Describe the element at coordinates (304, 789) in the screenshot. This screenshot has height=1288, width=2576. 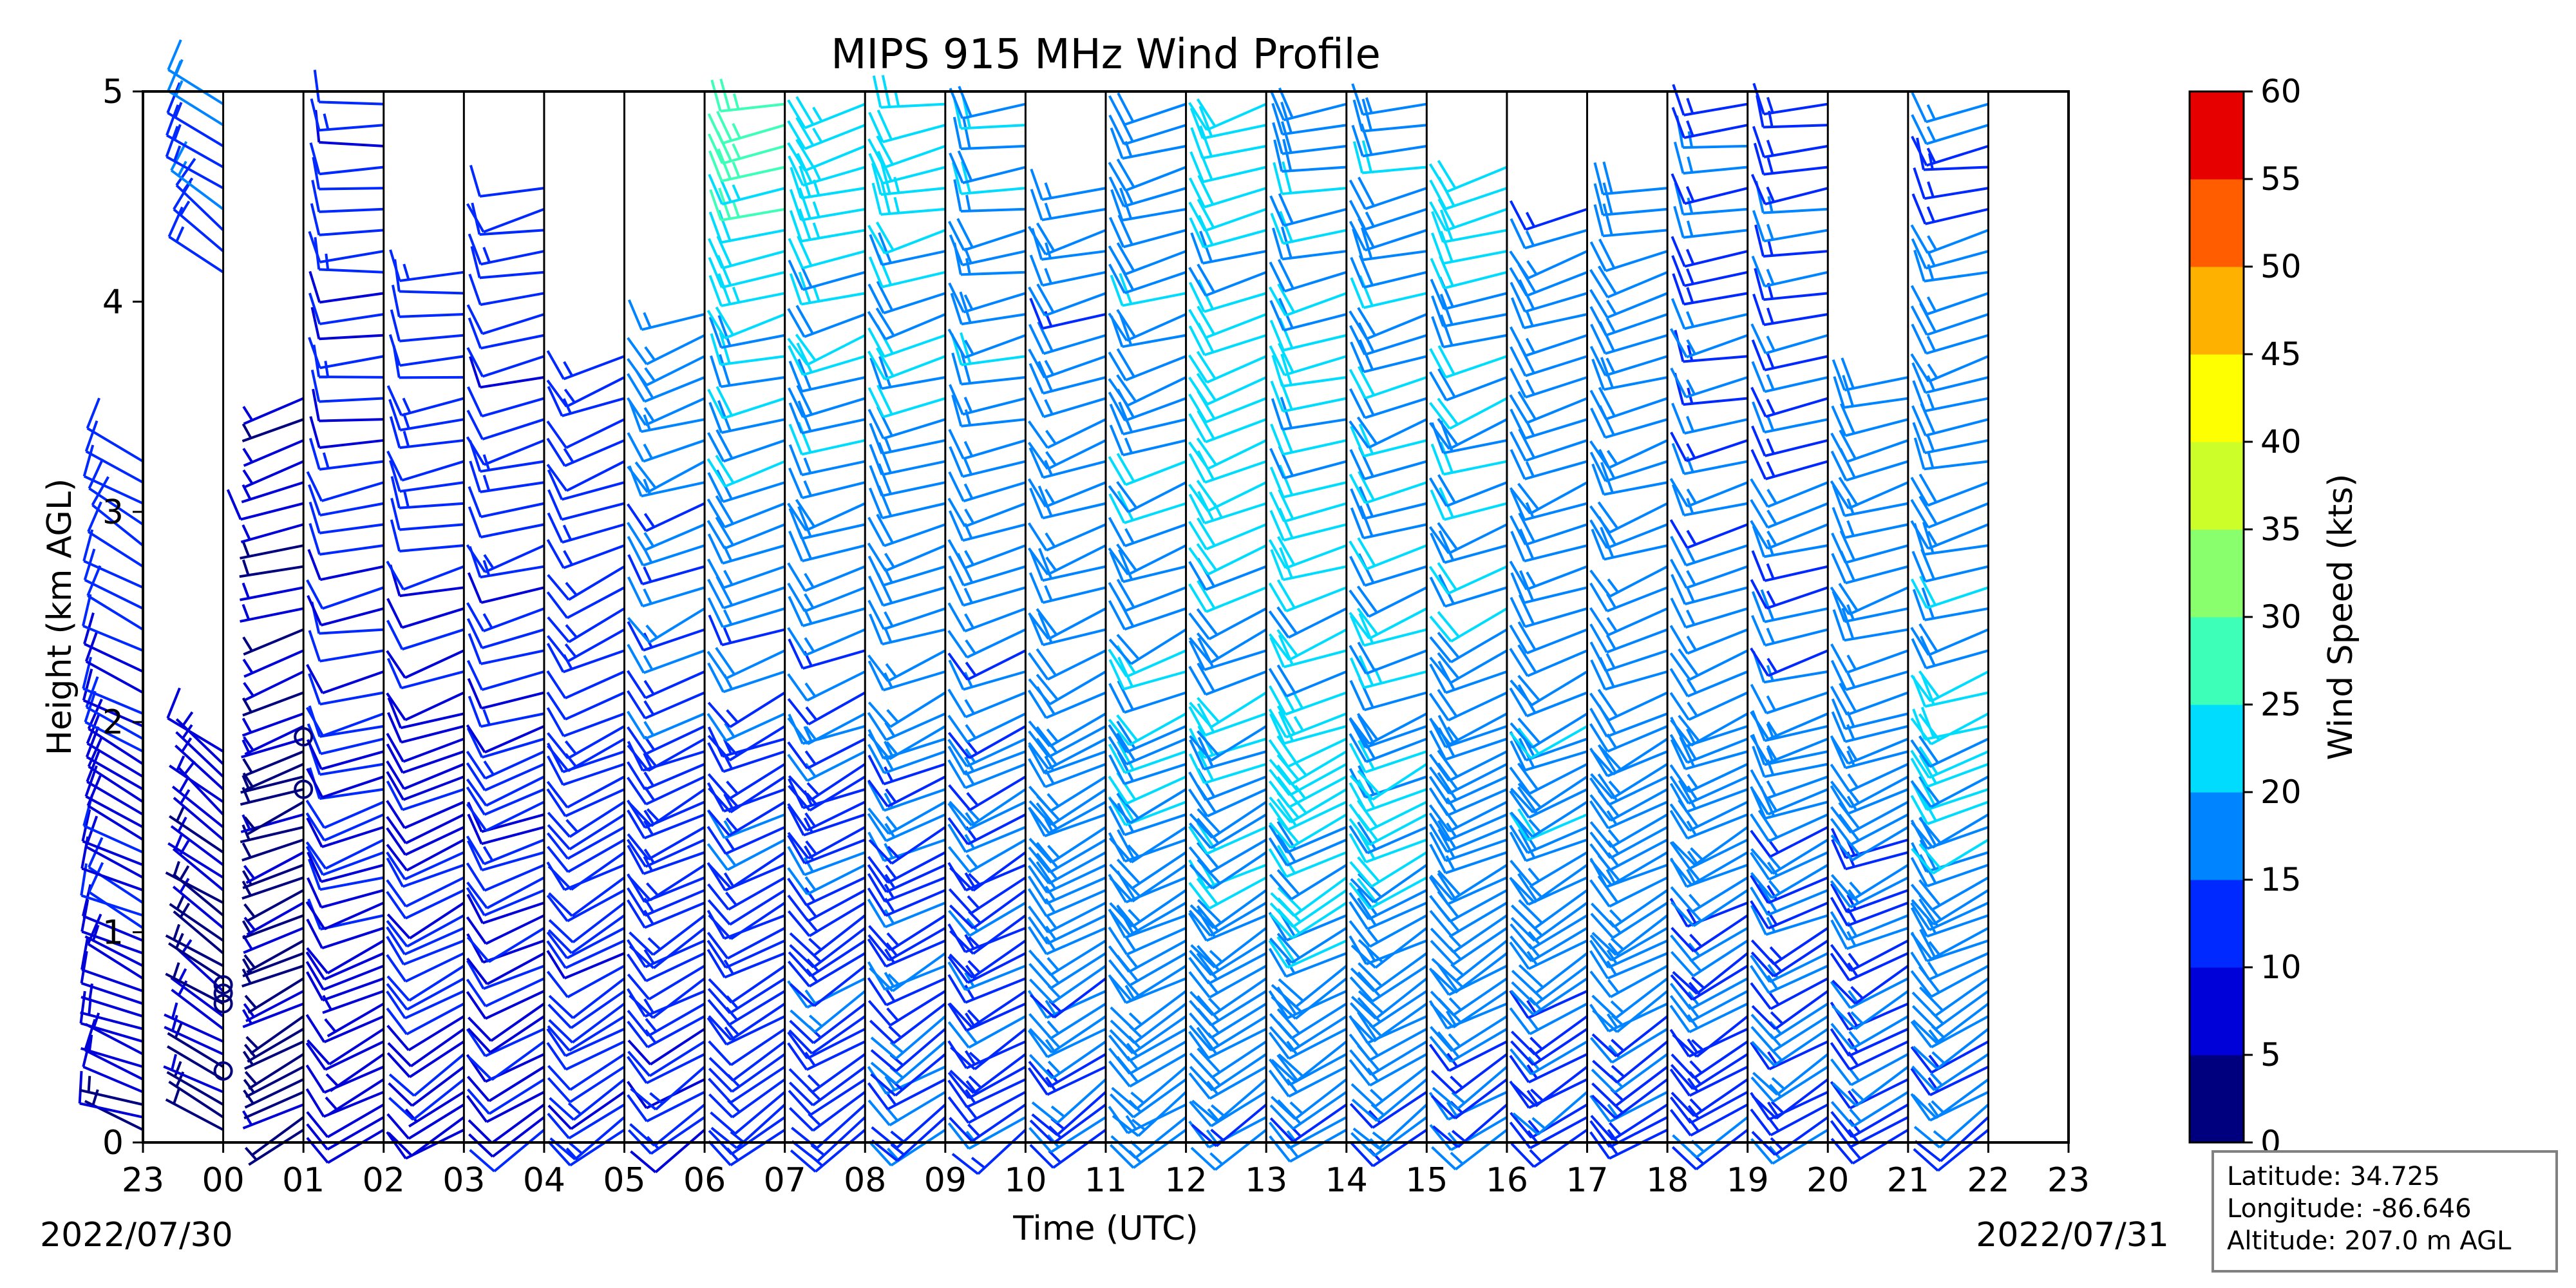
I see `calm-marker` at that location.